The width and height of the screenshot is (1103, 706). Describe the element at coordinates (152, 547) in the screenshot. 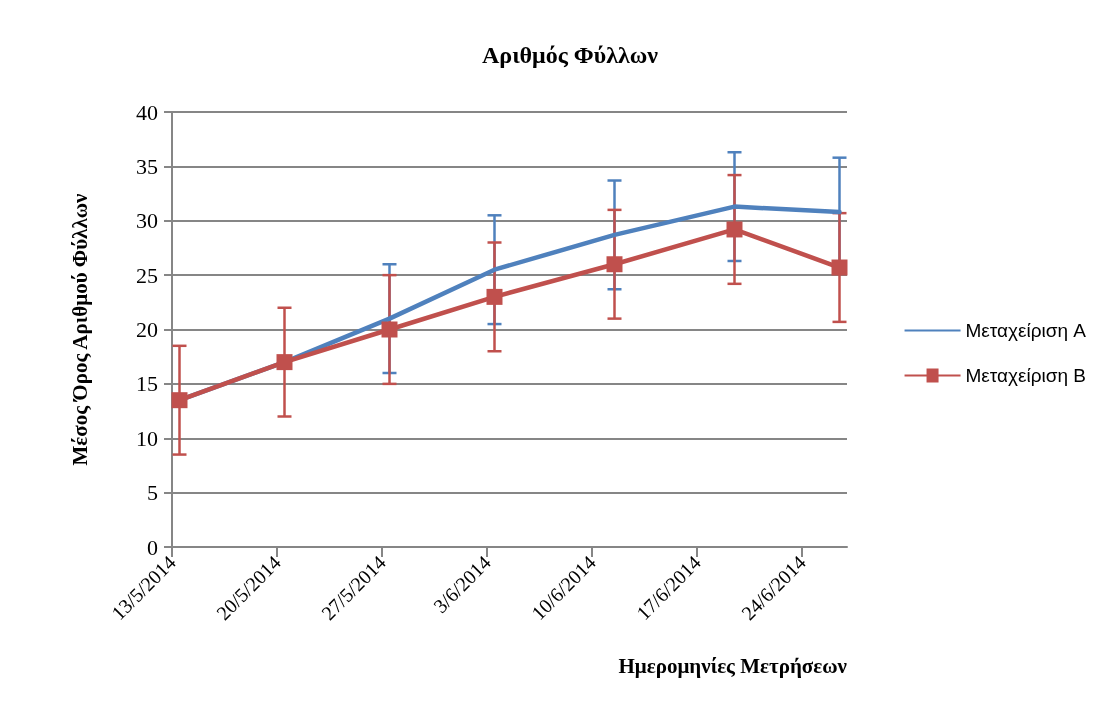

I see `y-tick-label: 0` at that location.